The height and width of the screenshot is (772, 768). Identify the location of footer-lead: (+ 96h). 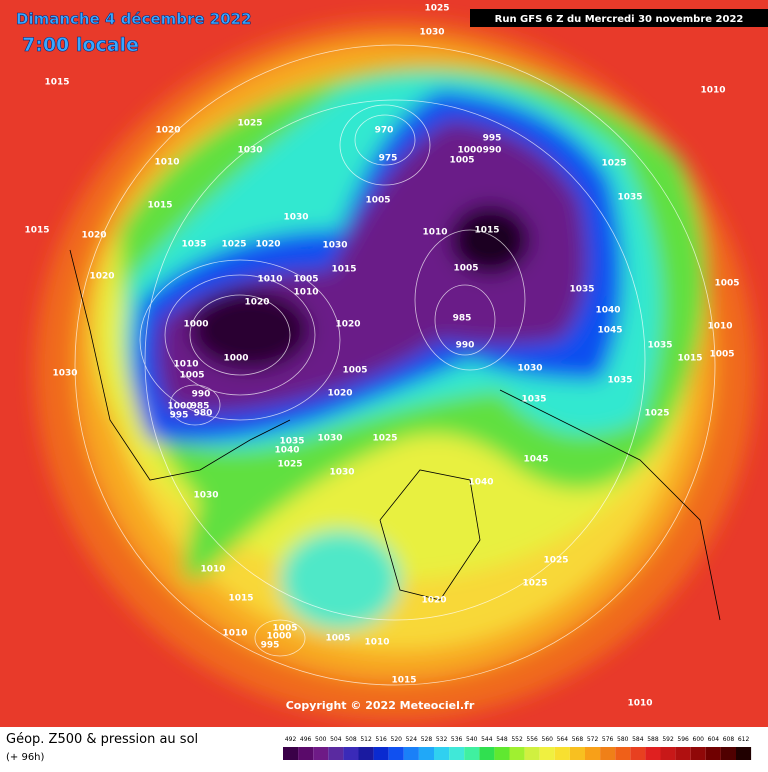
(25, 757).